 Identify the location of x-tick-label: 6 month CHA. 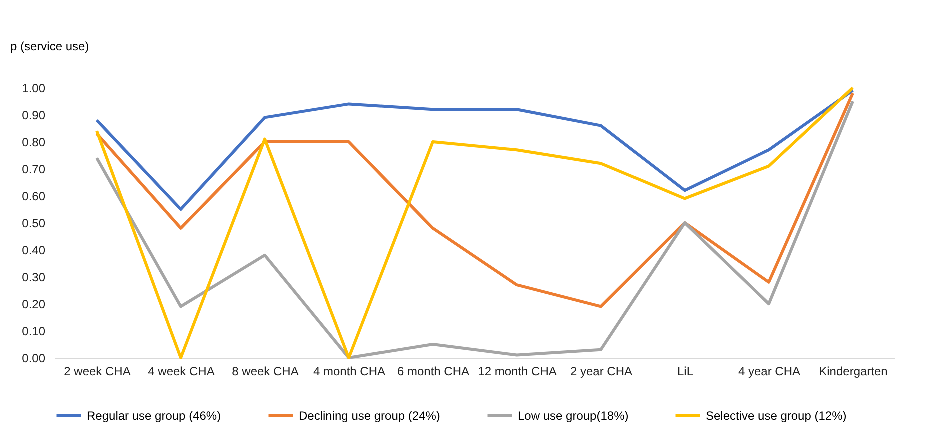
(433, 371).